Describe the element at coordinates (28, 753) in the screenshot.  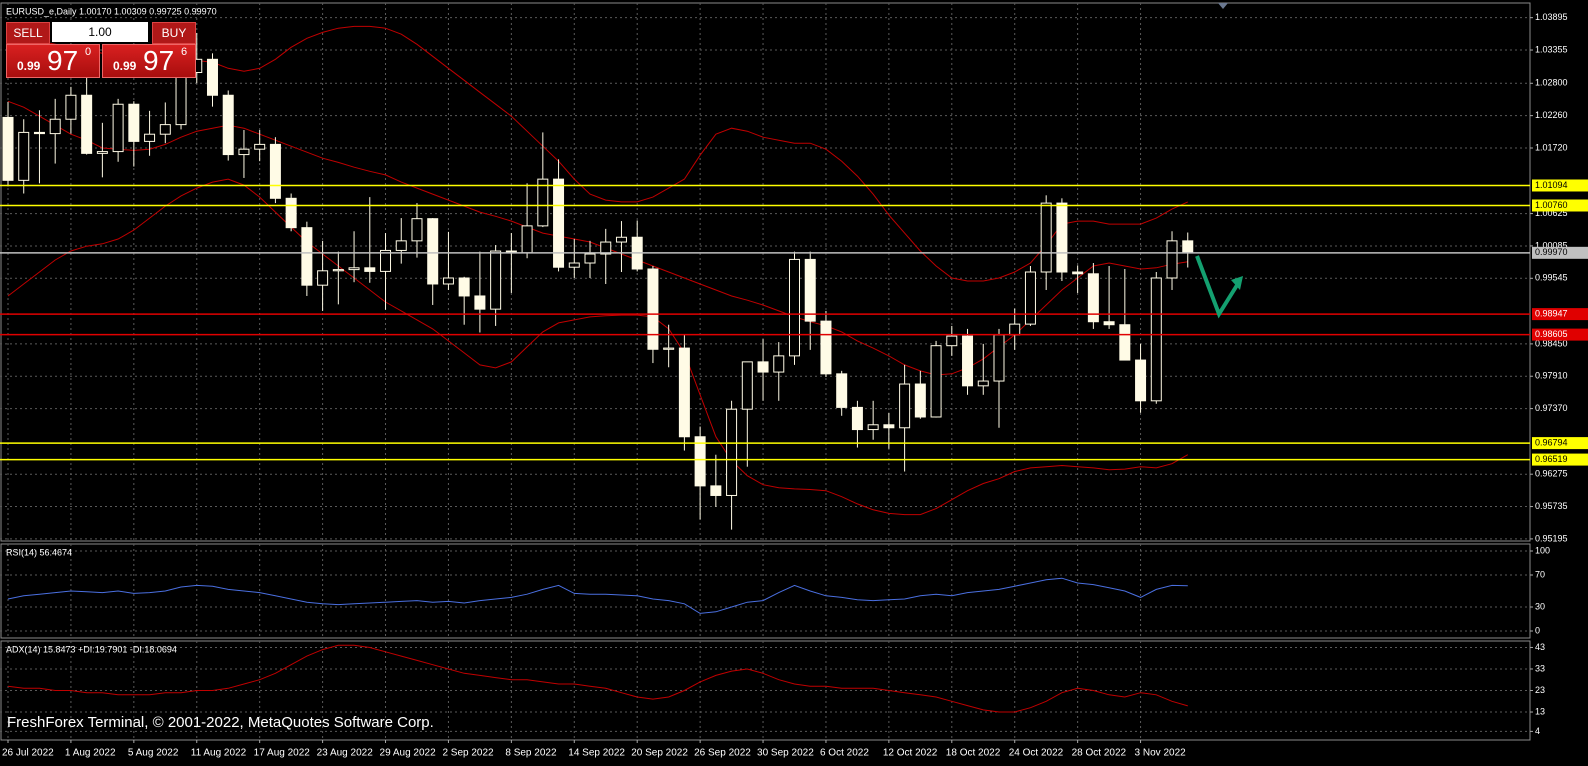
I see `x-tick-label: 26 Jul 2022` at that location.